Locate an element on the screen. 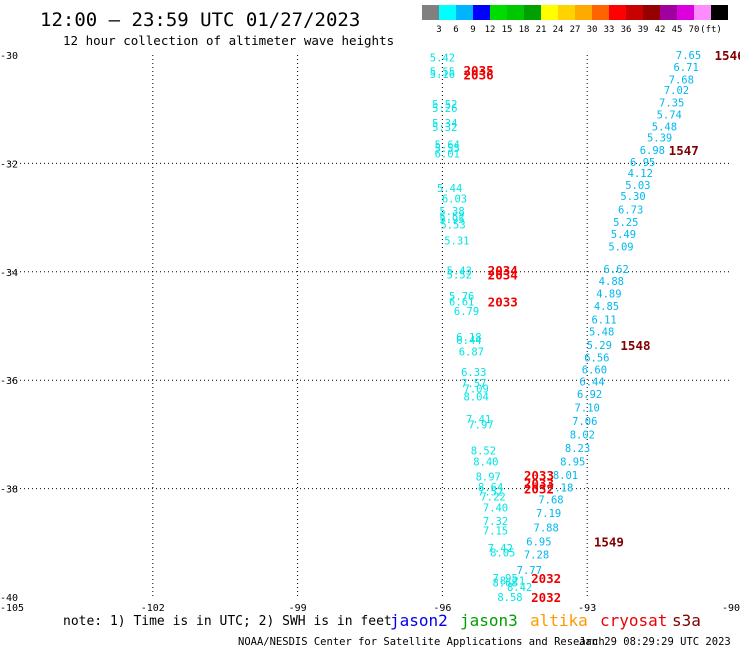 This screenshot has width=740, height=650. satellite-legend-item: s3a is located at coordinates (686, 620).